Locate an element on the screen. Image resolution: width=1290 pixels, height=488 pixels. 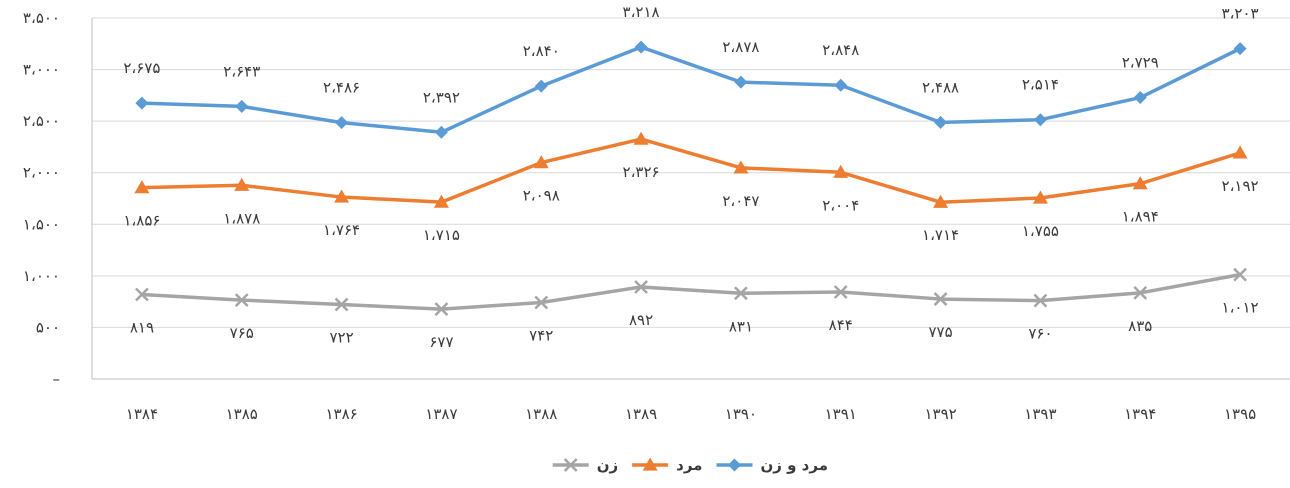
y-tick-label: ۱،۵۰۰ is located at coordinates (41, 224).